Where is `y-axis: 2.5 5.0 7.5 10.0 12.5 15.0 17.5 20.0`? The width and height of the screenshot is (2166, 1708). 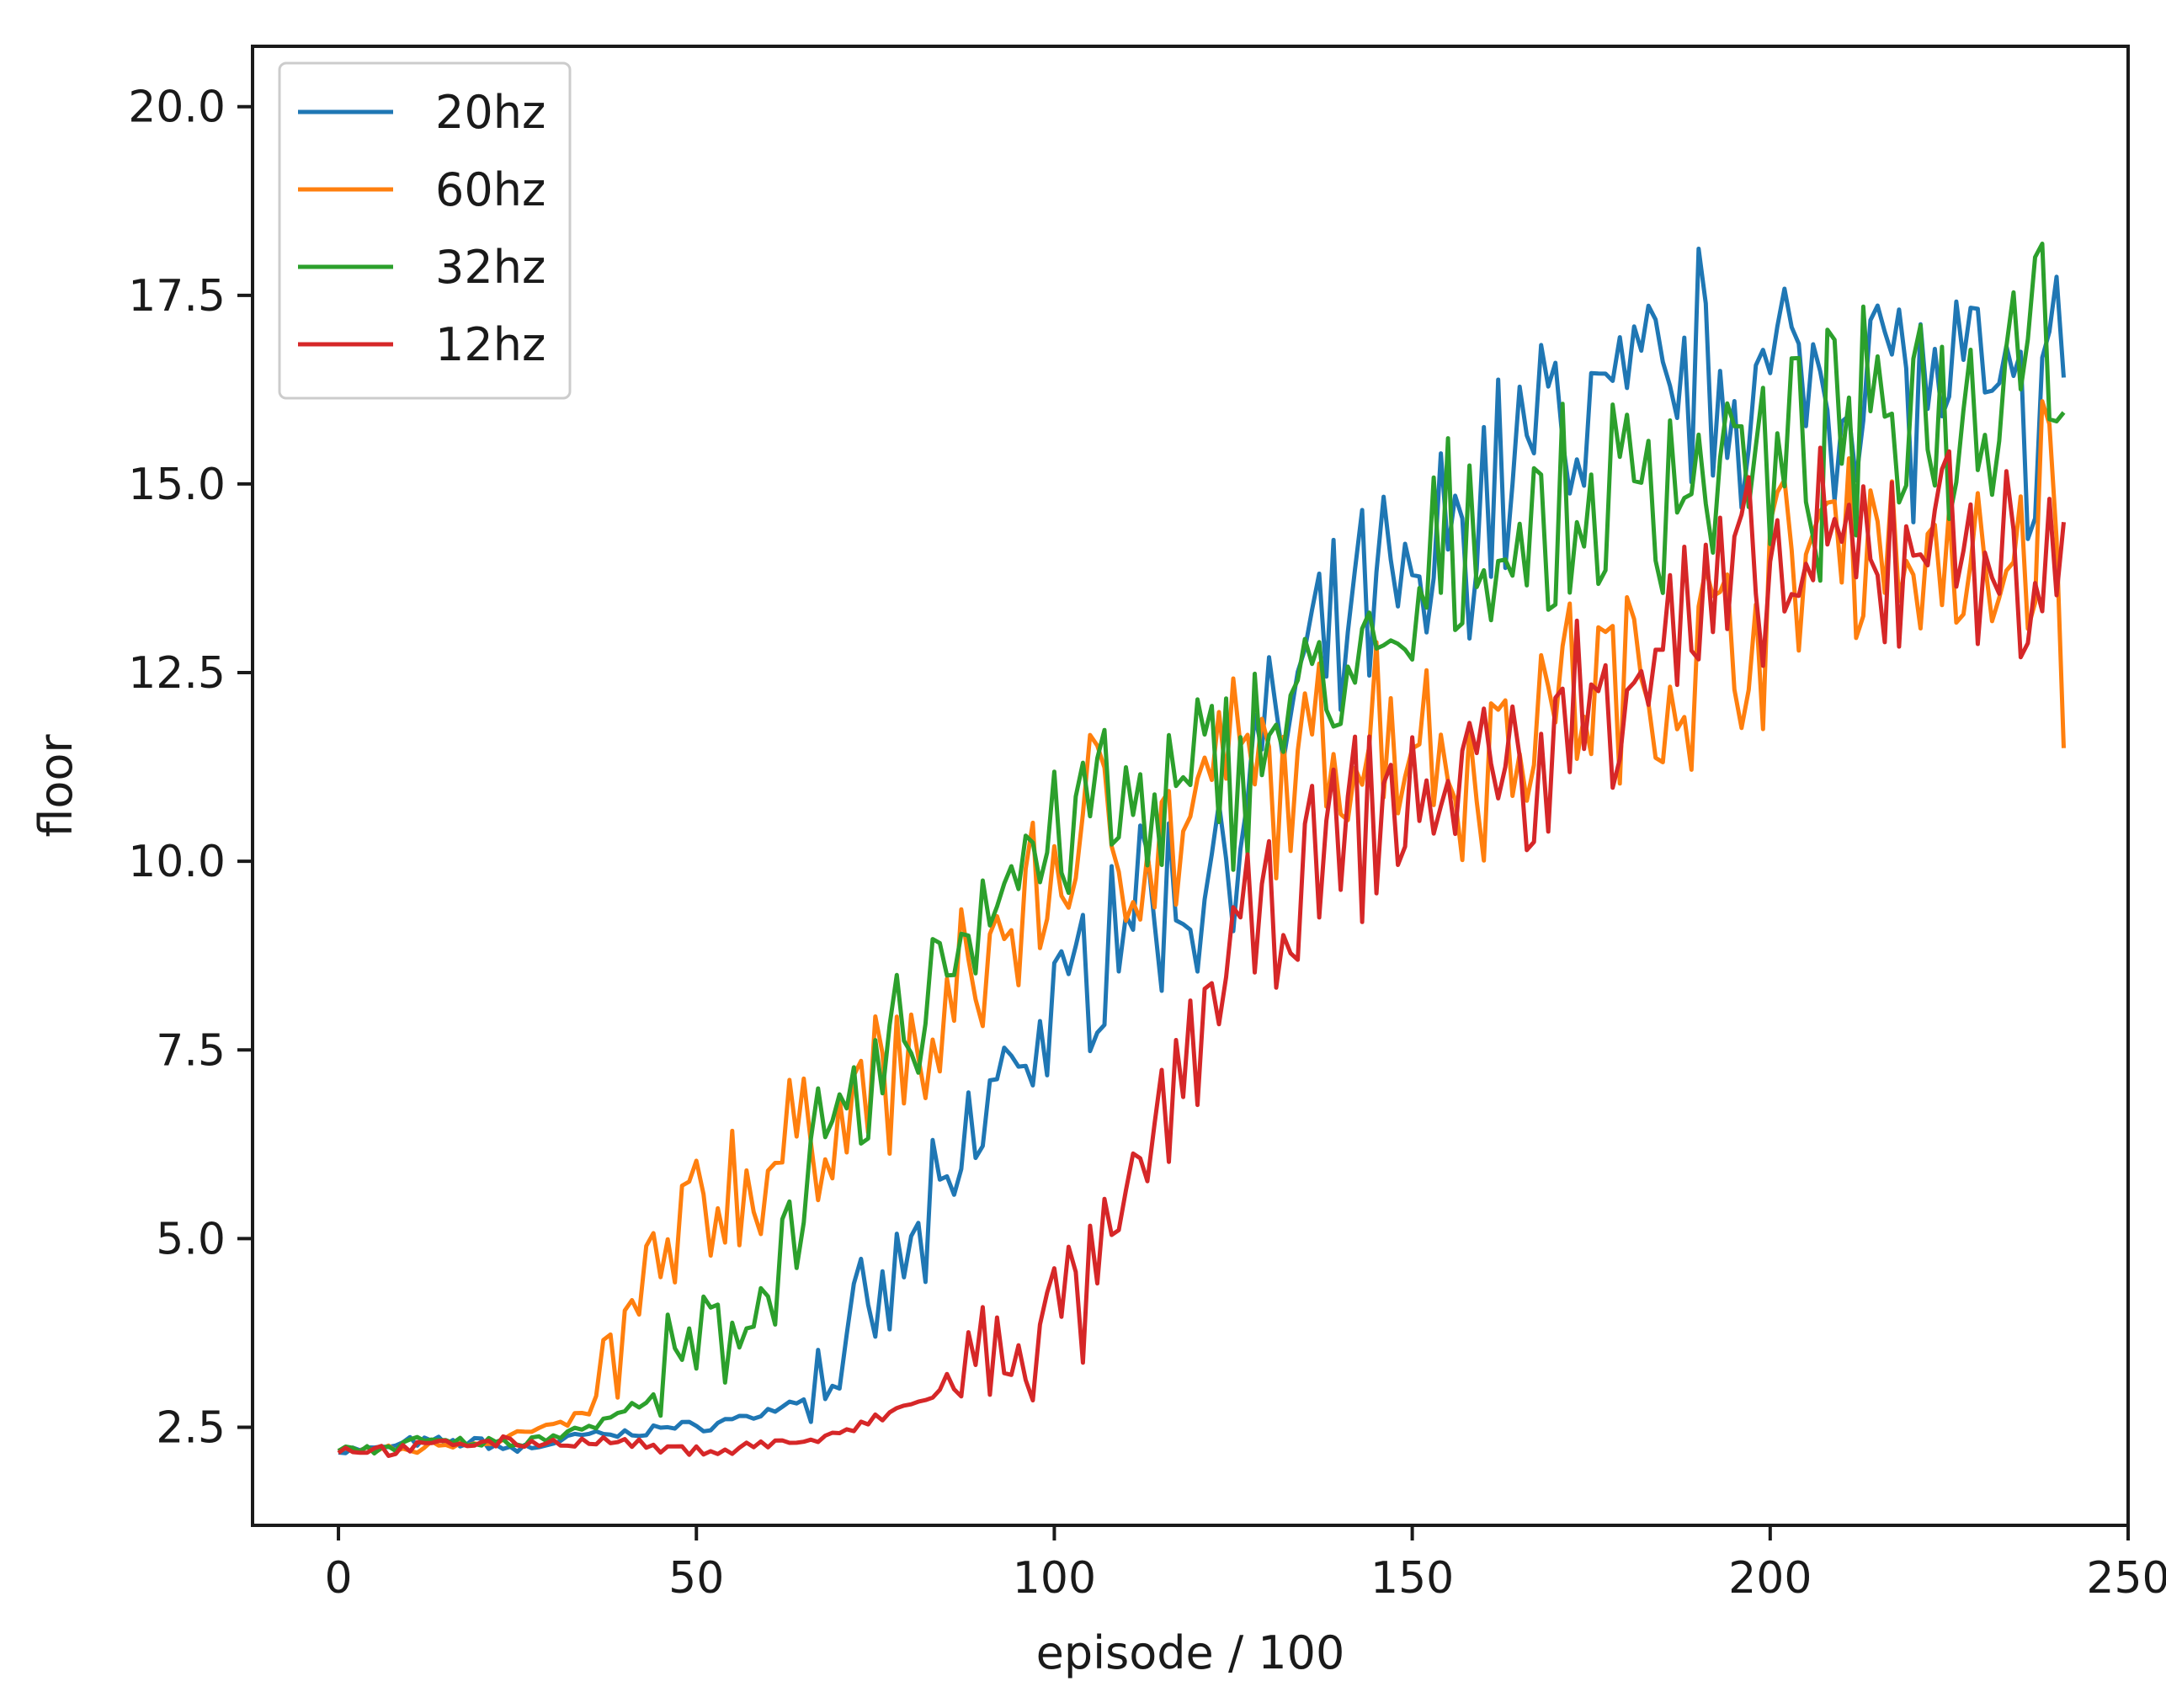
y-axis: 2.5 5.0 7.5 10.0 12.5 15.0 17.5 20.0 is located at coordinates (190, 767).